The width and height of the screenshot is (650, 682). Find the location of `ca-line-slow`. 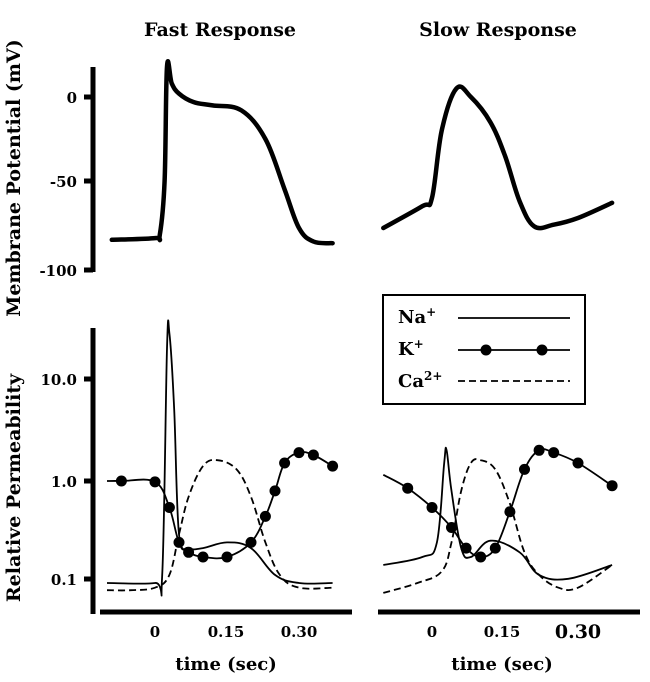

ca-line-slow is located at coordinates (498, 526).